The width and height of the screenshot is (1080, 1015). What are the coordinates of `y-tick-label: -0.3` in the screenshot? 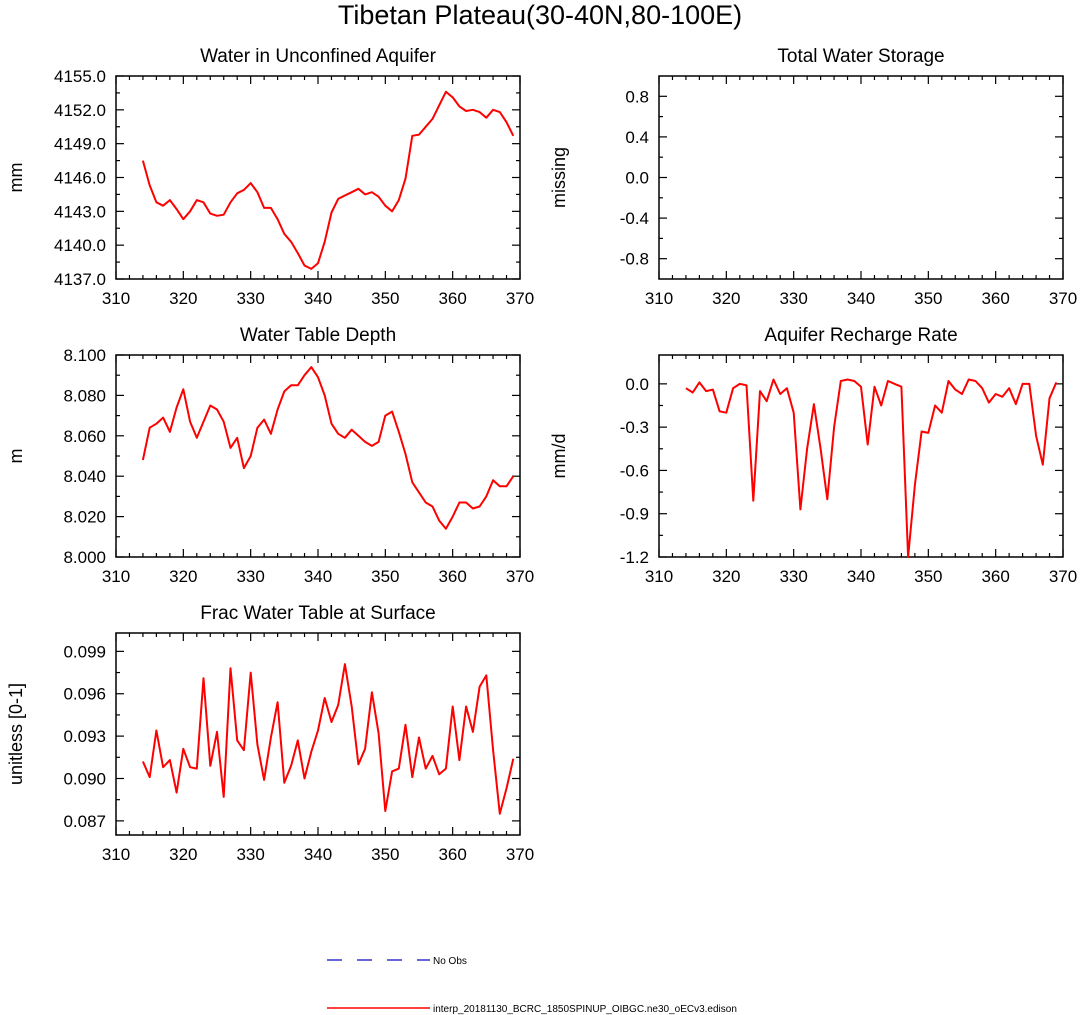 It's located at (634, 427).